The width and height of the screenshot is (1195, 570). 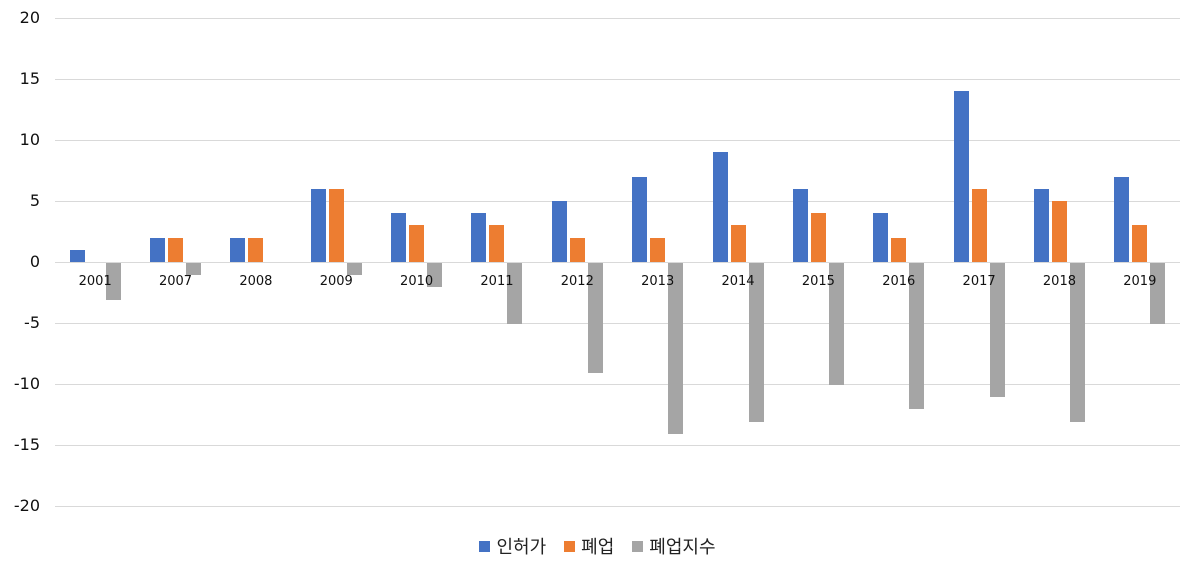 What do you see at coordinates (756, 342) in the screenshot?
I see `bar-폐업지수-2014` at bounding box center [756, 342].